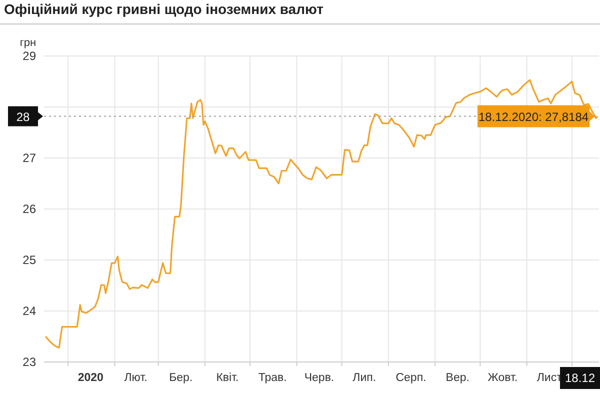 The height and width of the screenshot is (400, 600). Describe the element at coordinates (580, 378) in the screenshot. I see `x-tick-label: 18.12` at that location.